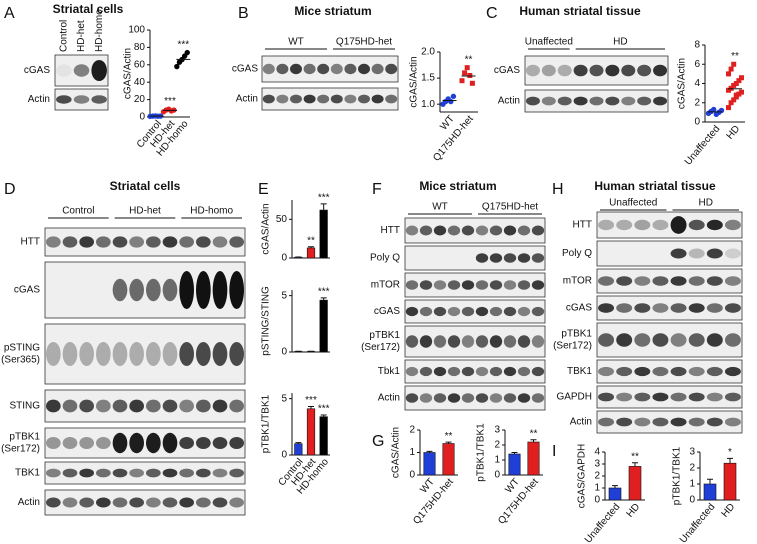 The height and width of the screenshot is (544, 757). I want to click on y-axis-label: pTBK1/TBK1, so click(266, 423).